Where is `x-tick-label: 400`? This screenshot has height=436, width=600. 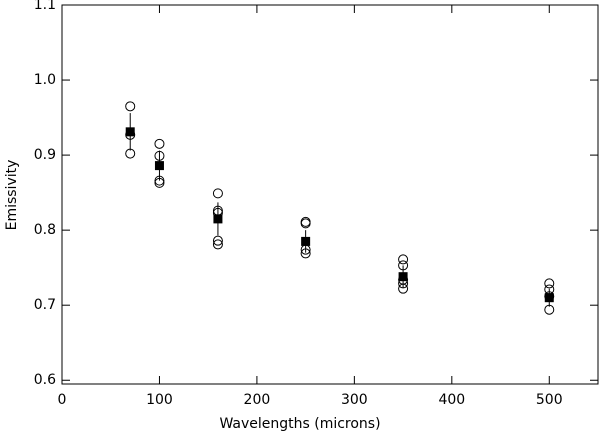 x-tick-label: 400 is located at coordinates (451, 400).